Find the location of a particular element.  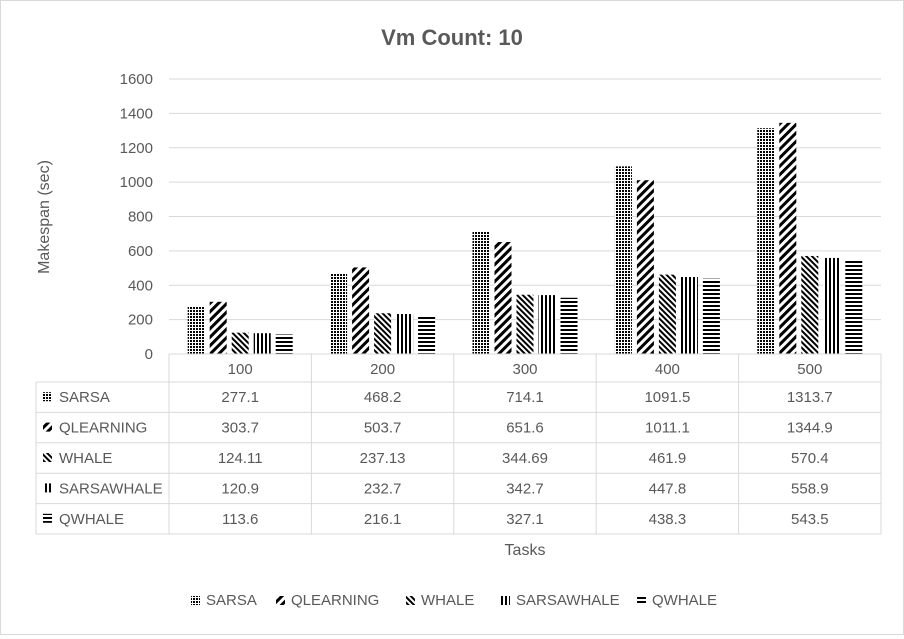

table-value: 543.5 is located at coordinates (810, 519).